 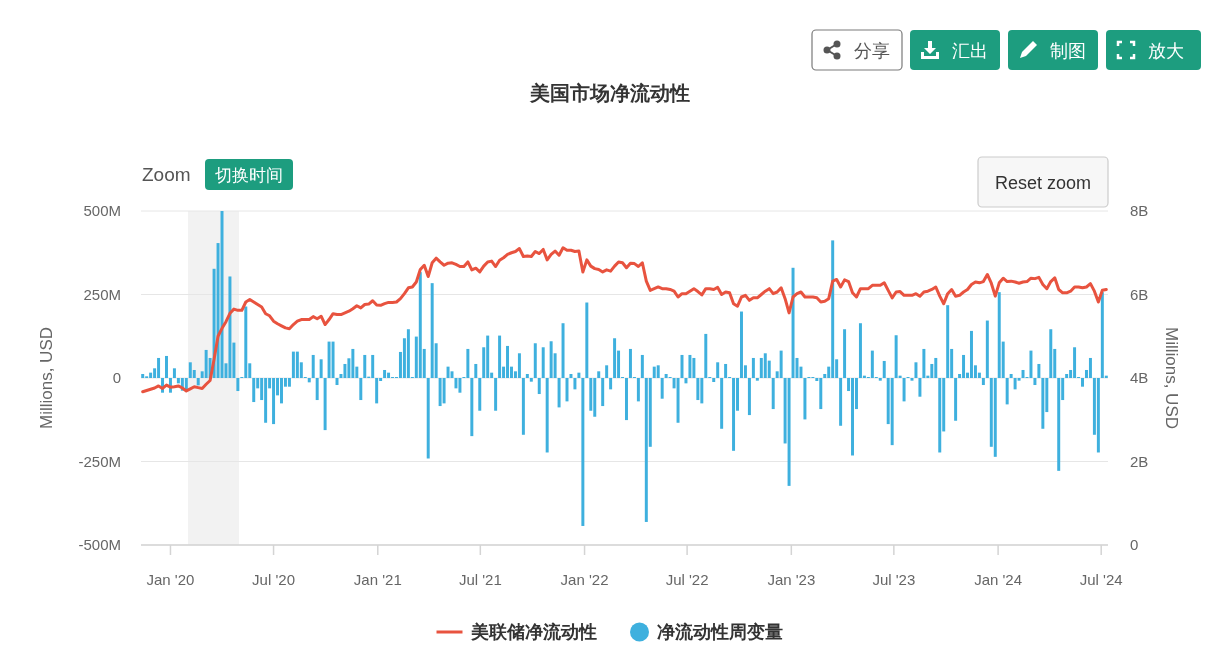 I want to click on x-tick-label: Jul '24, so click(x=1101, y=579).